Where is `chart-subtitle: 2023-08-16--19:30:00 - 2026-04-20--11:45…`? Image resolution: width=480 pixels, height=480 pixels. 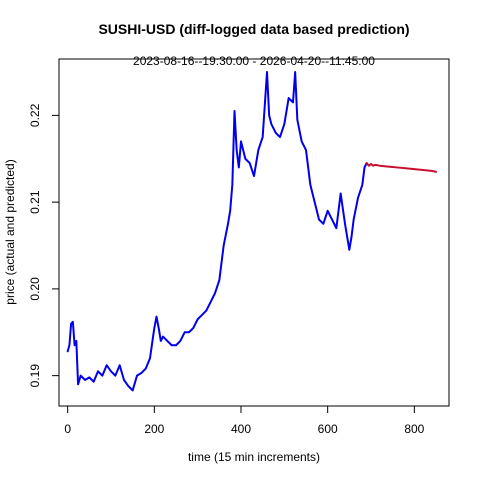 chart-subtitle: 2023-08-16--19:30:00 - 2026-04-20--11:45… is located at coordinates (254, 61).